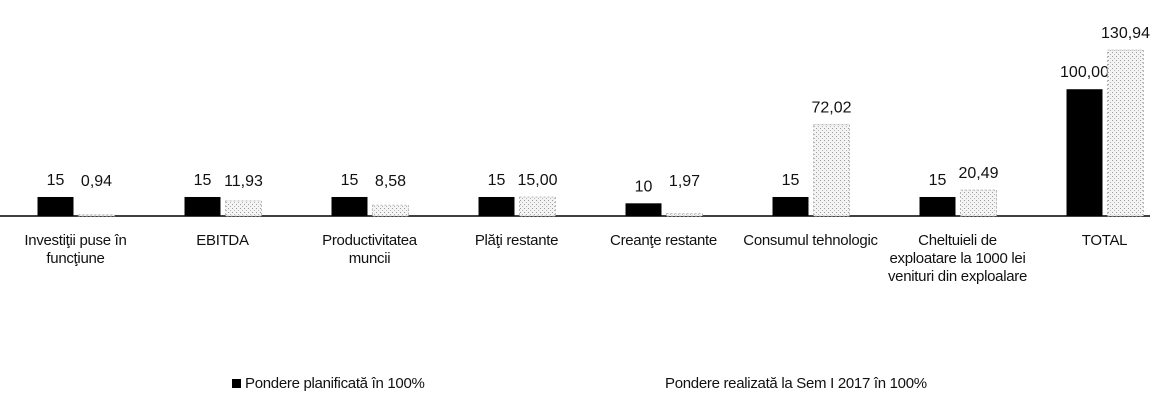 Image resolution: width=1170 pixels, height=403 pixels. What do you see at coordinates (335, 383) in the screenshot?
I see `legend-label: Pondere planificată în 100%` at bounding box center [335, 383].